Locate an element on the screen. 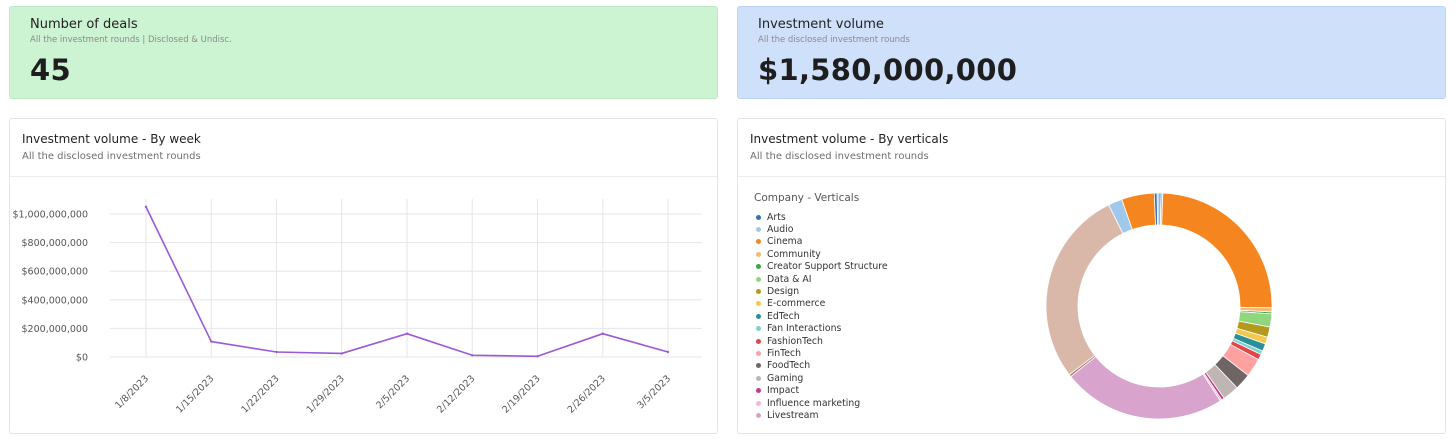  x-tick-label: 2/26/2023 is located at coordinates (587, 394).